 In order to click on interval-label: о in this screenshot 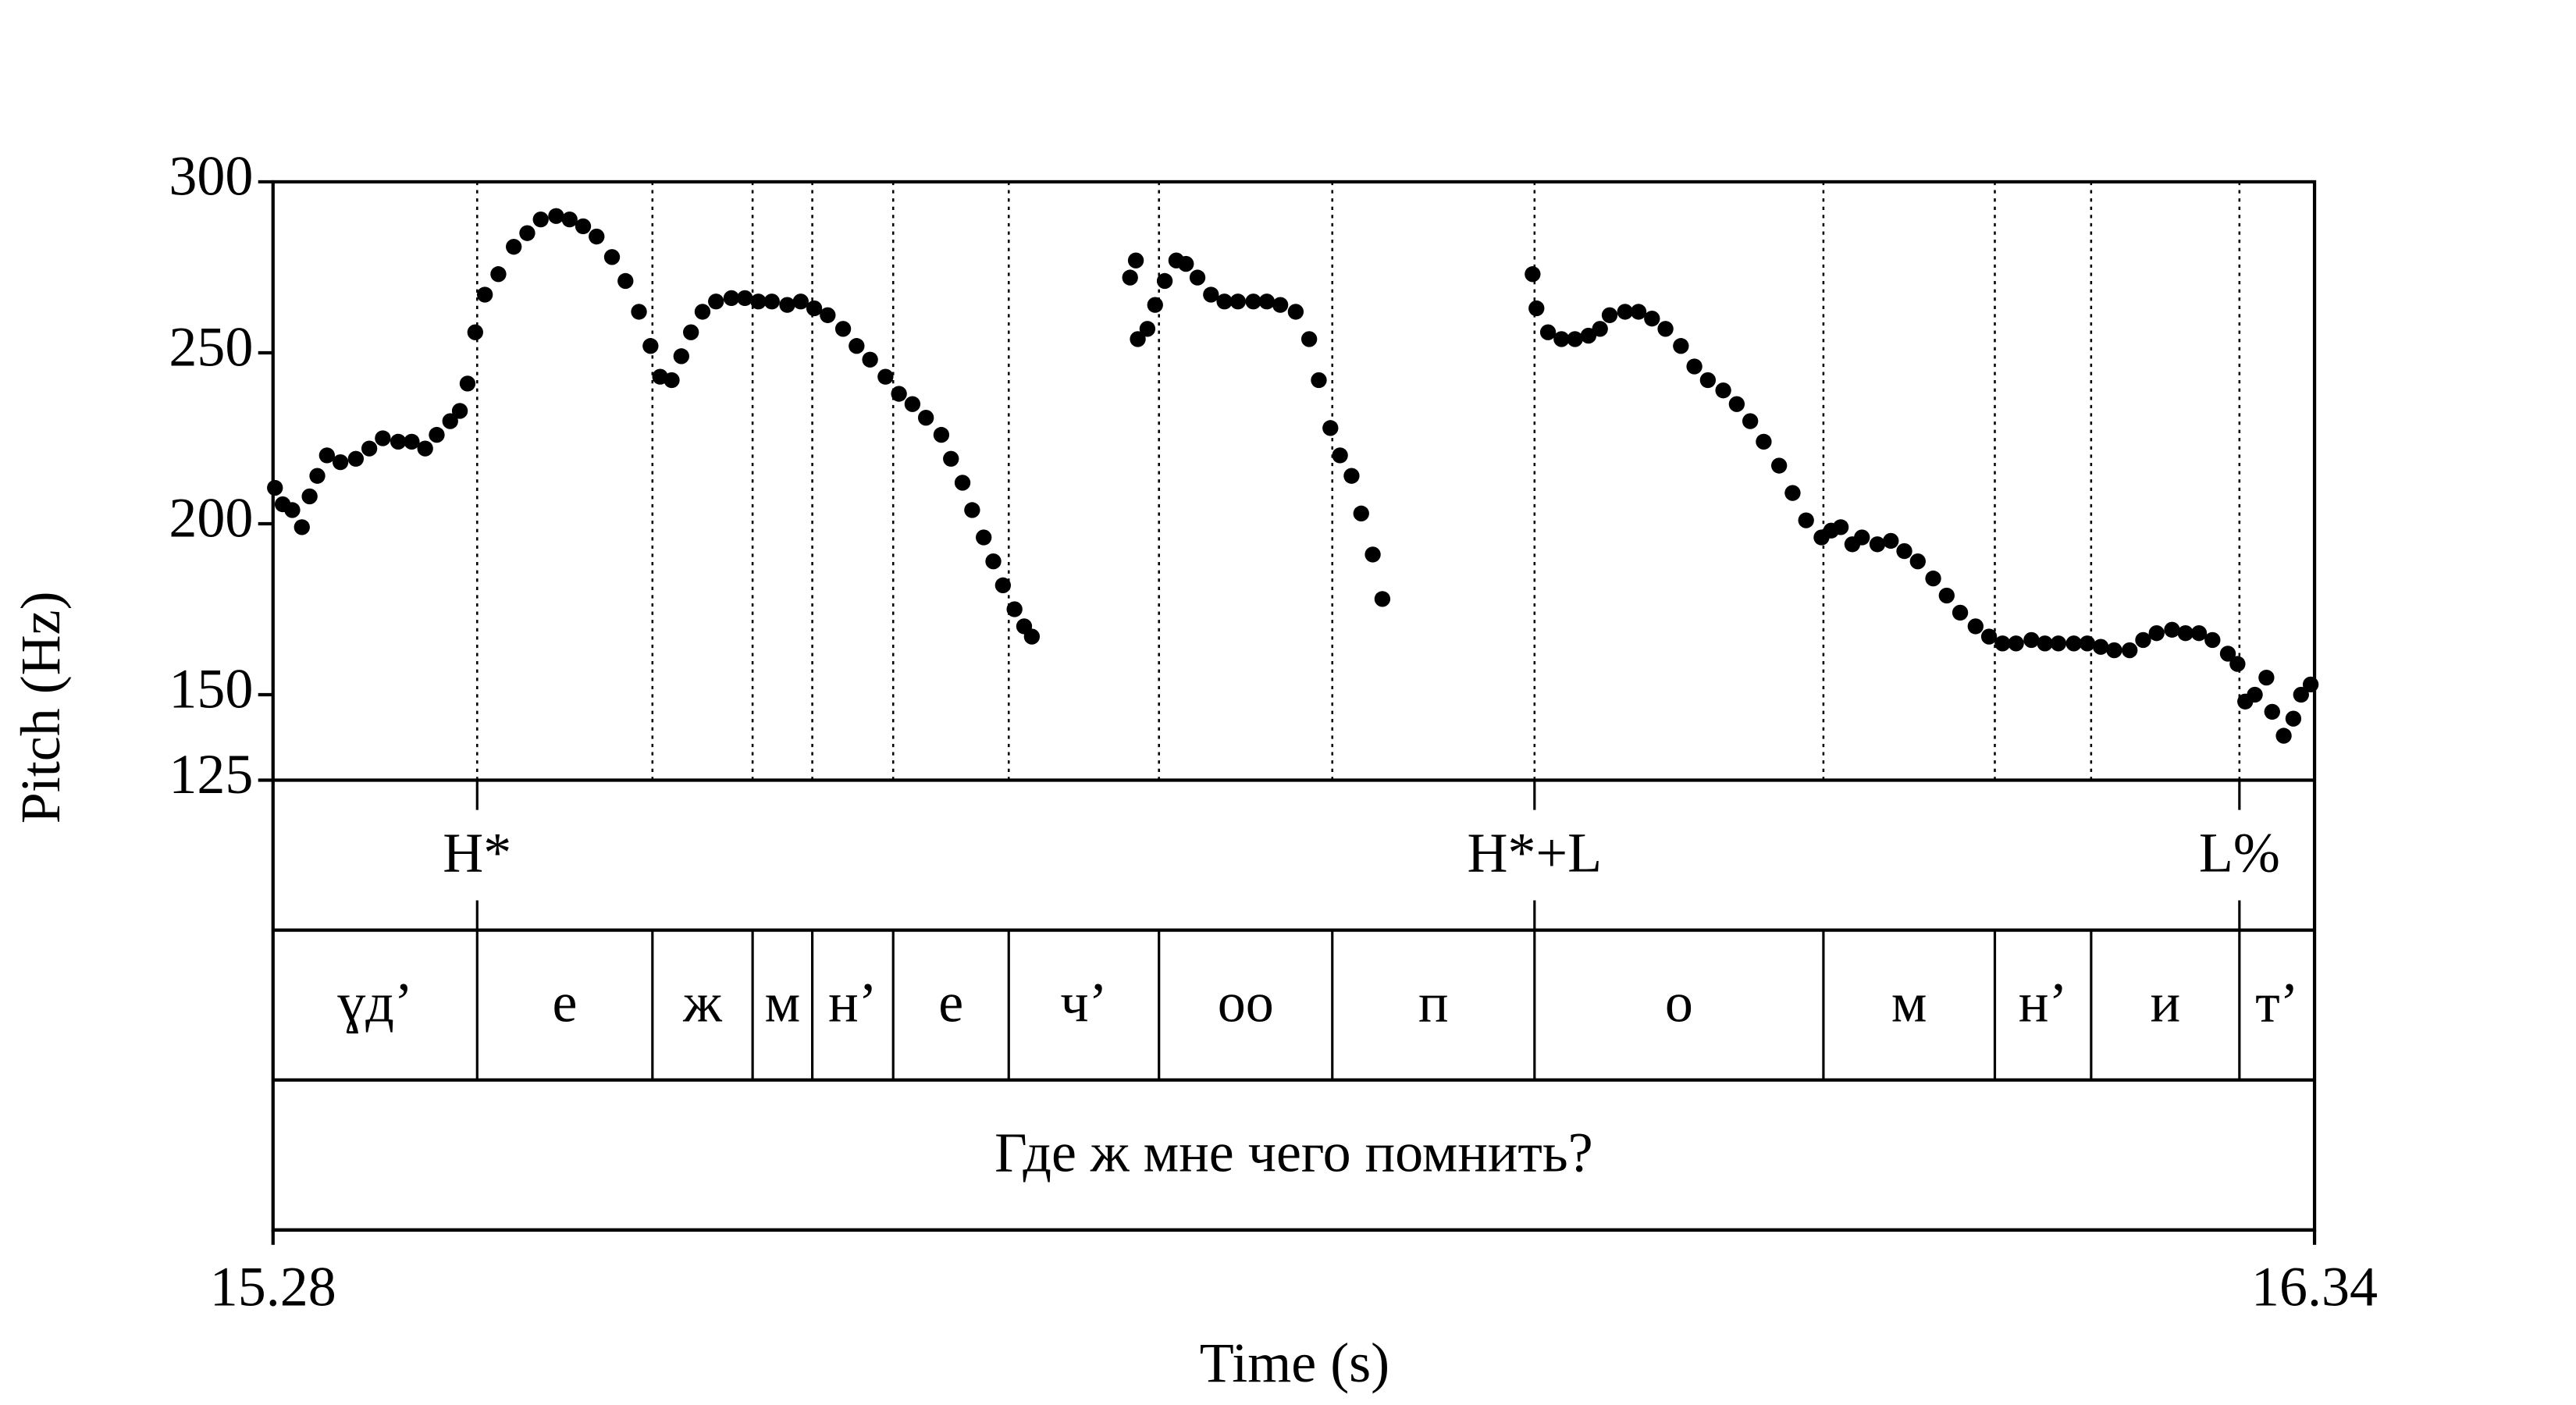, I will do `click(1679, 1002)`.